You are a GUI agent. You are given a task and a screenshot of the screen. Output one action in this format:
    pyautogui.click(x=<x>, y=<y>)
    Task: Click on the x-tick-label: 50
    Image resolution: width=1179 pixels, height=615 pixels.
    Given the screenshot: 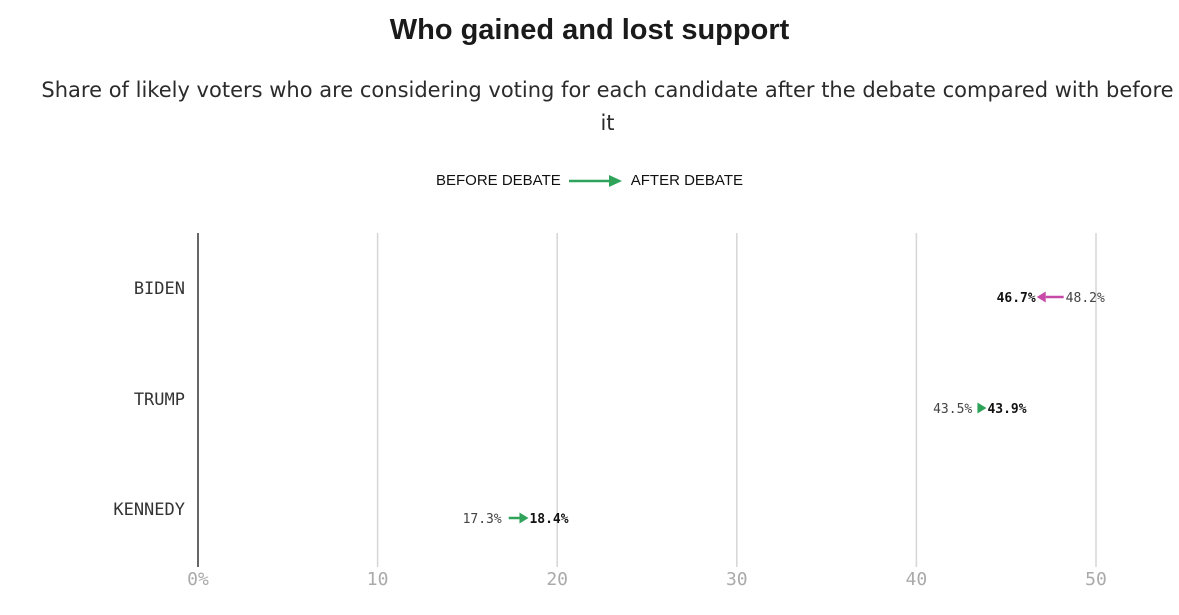 What is the action you would take?
    pyautogui.click(x=1096, y=579)
    